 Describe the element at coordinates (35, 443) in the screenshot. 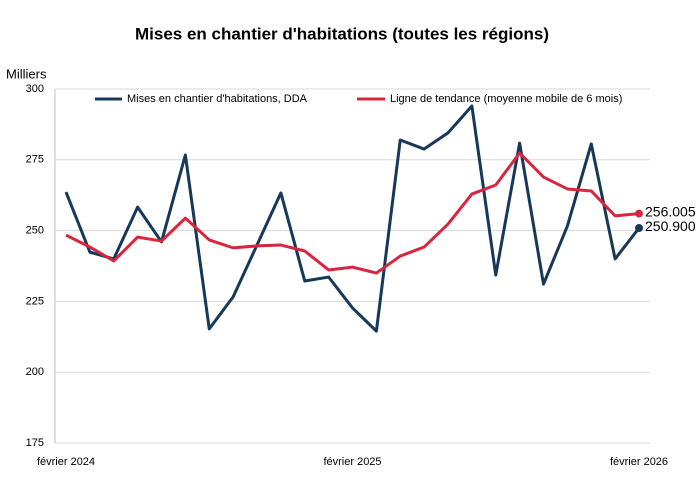

I see `y-tick-label: 175` at that location.